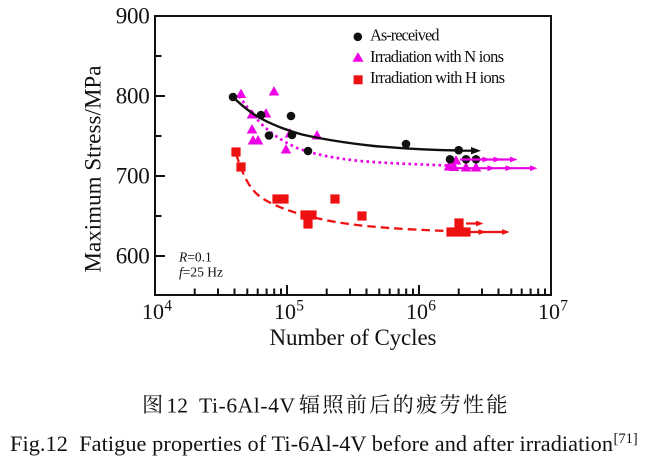 This screenshot has height=462, width=645. What do you see at coordinates (353, 337) in the screenshot?
I see `svg-text: Number of Cycles` at bounding box center [353, 337].